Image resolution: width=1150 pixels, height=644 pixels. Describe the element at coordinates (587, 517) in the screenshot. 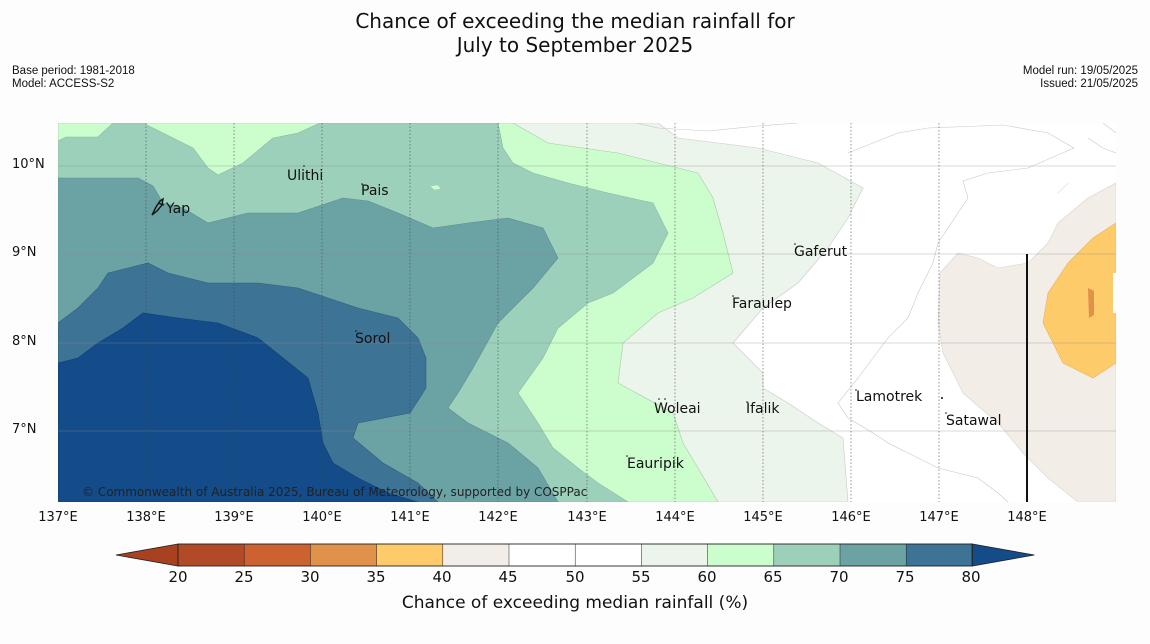

I see `lon-label-143E: 143°E` at that location.